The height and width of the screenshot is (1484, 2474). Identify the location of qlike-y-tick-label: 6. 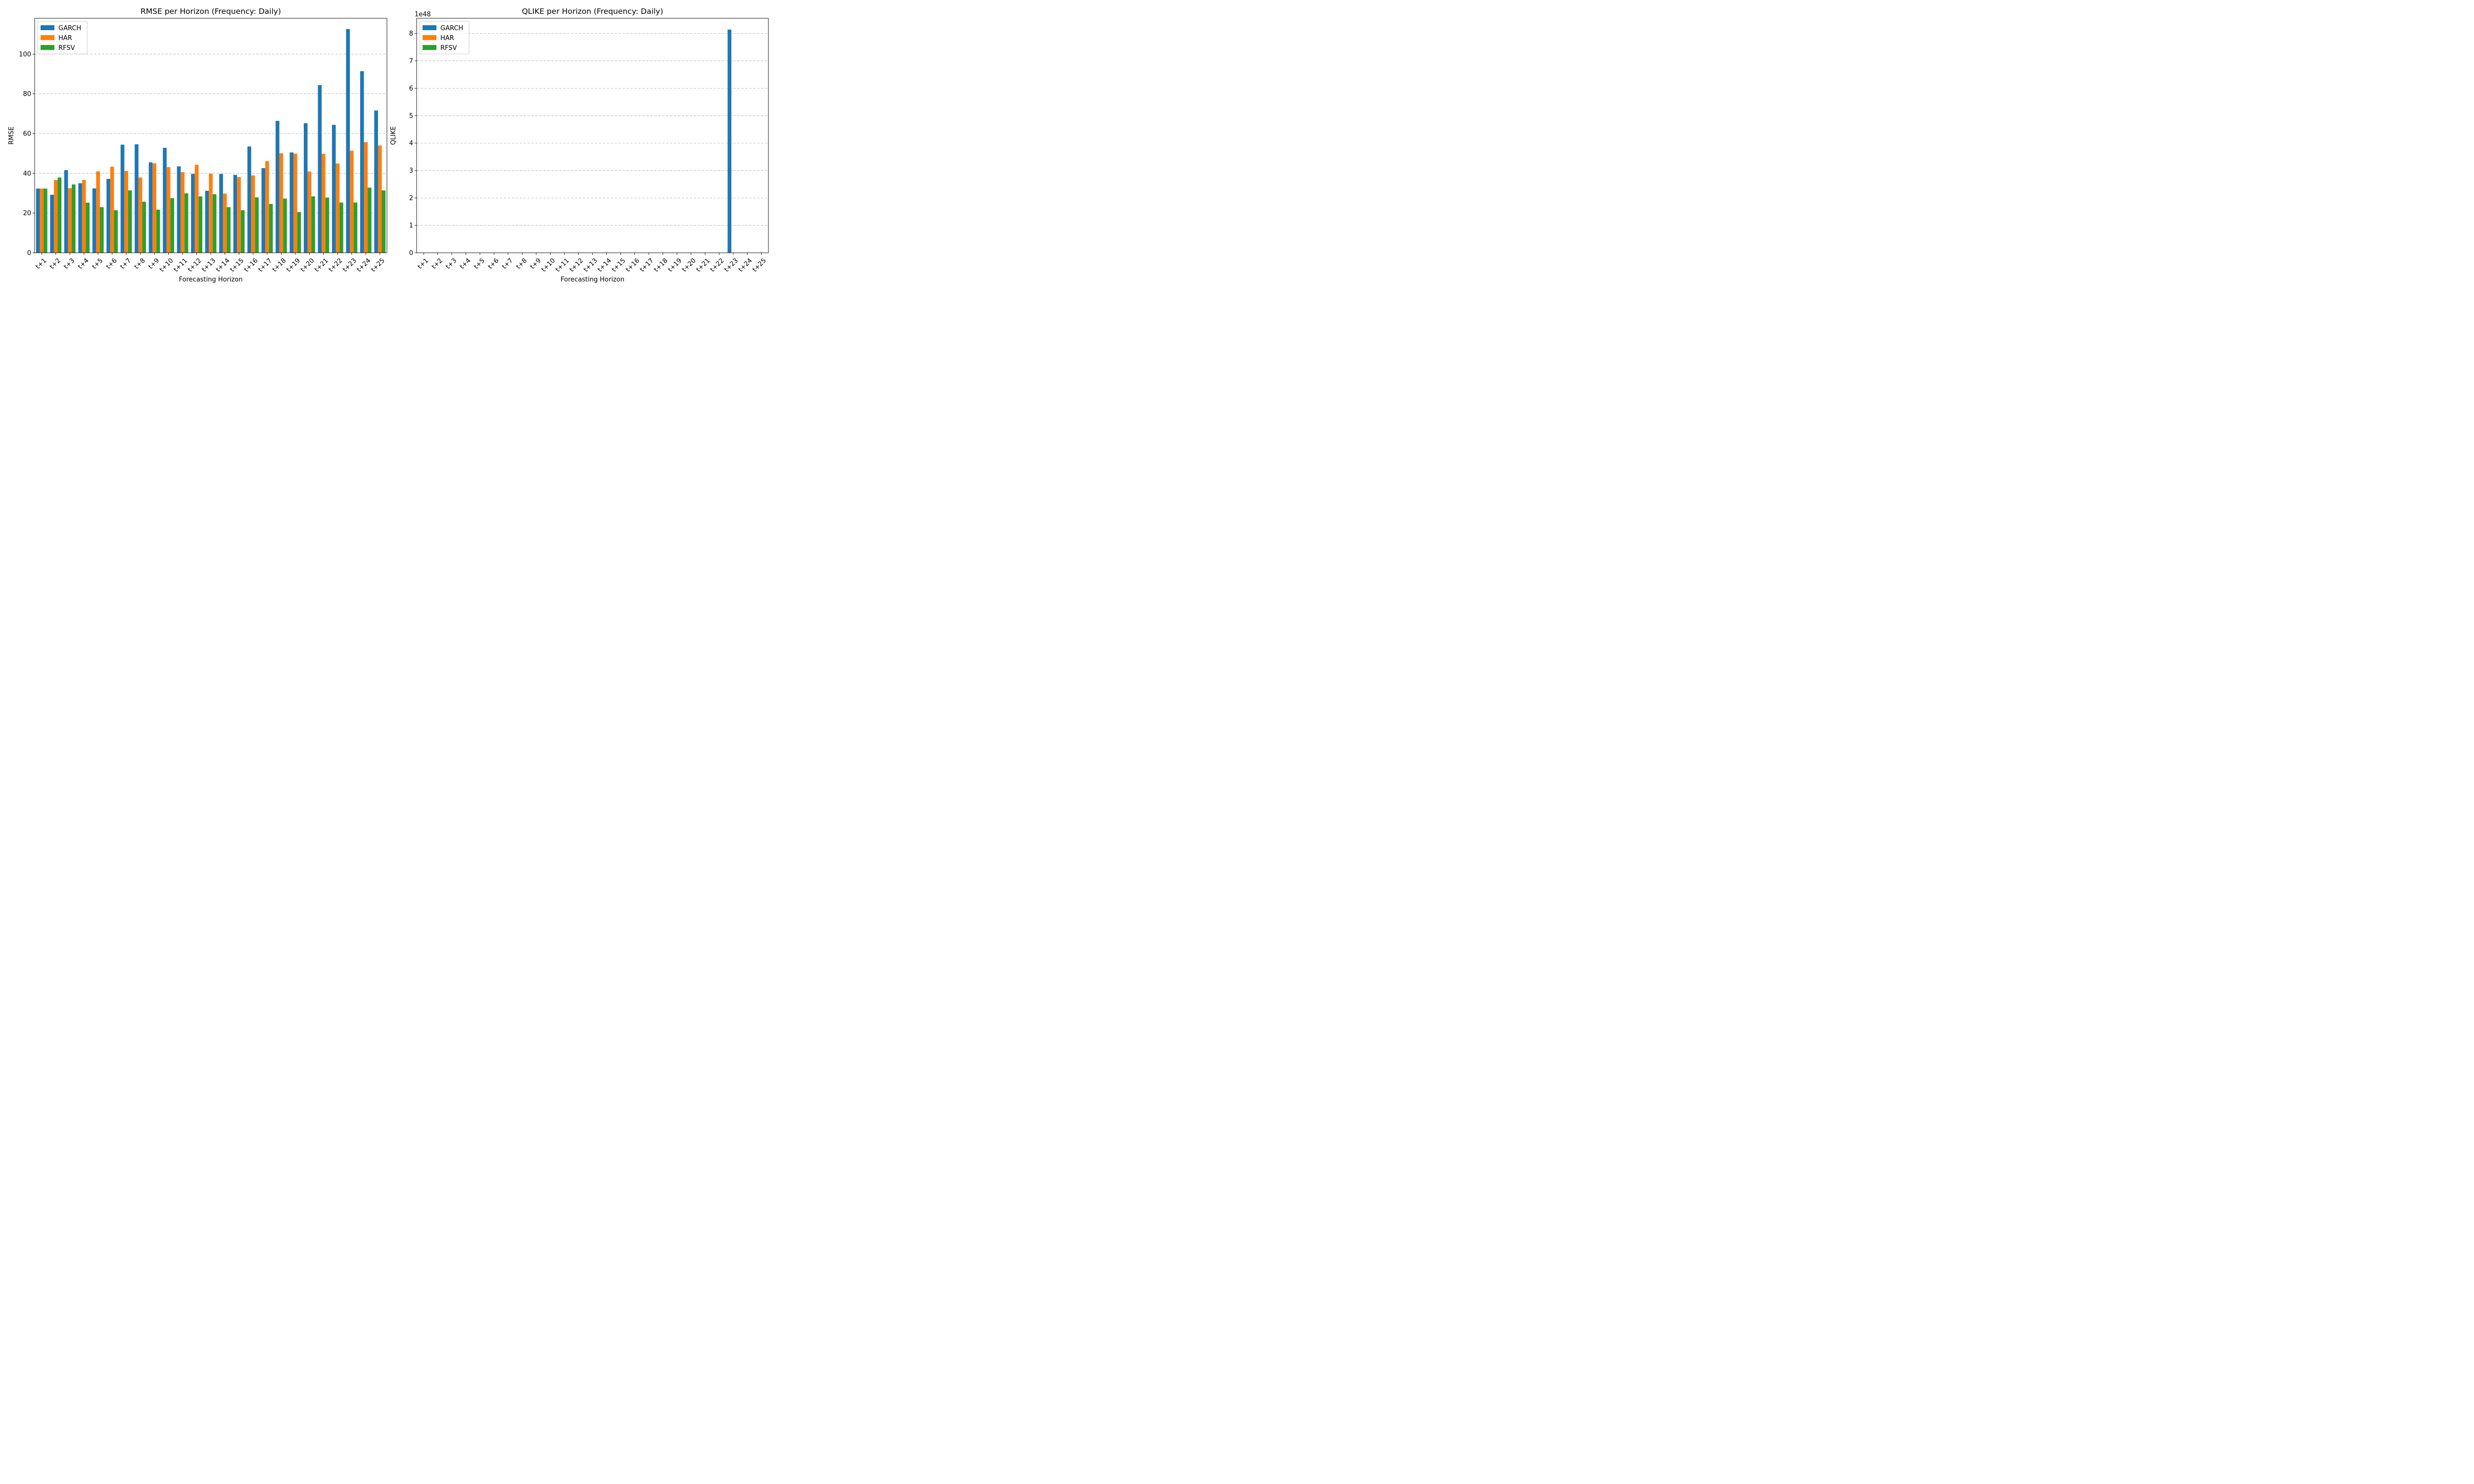
(411, 89).